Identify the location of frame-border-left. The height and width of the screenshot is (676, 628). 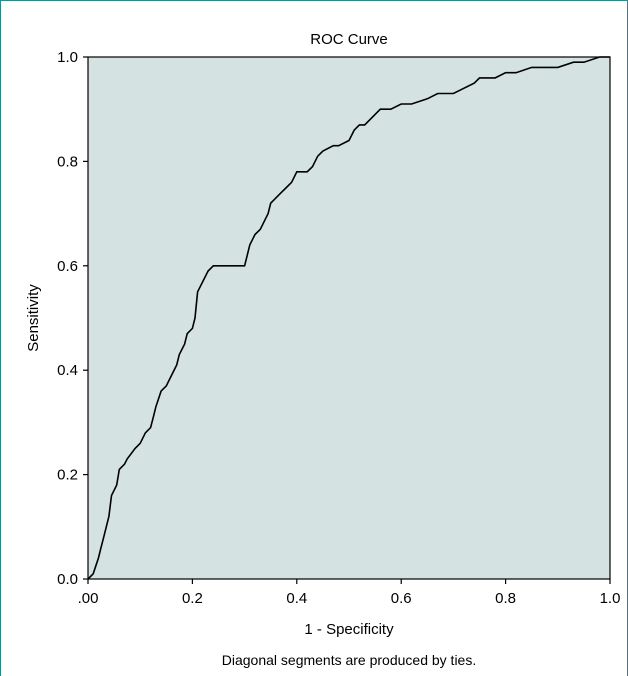
(0, 338).